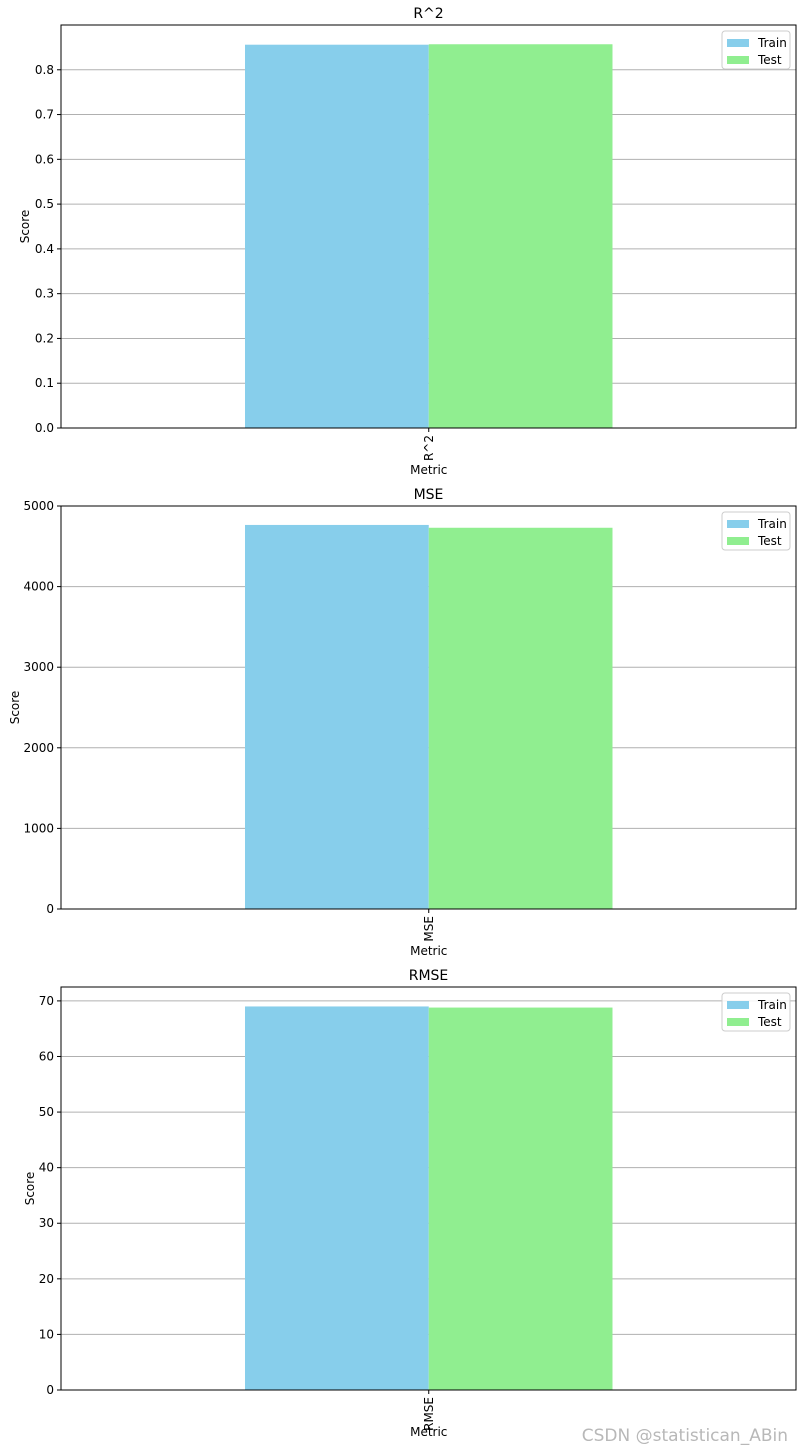 The height and width of the screenshot is (1454, 803). What do you see at coordinates (38, 587) in the screenshot?
I see `y-tick-label: 4000` at bounding box center [38, 587].